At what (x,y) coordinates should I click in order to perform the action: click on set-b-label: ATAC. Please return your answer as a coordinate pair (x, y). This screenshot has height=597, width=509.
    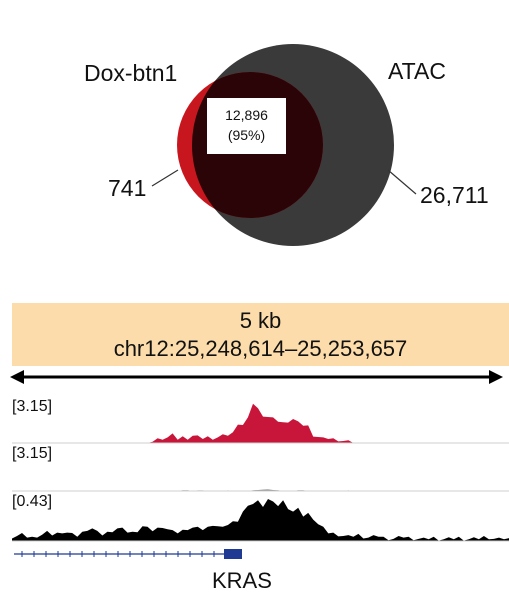
    Looking at the image, I should click on (417, 71).